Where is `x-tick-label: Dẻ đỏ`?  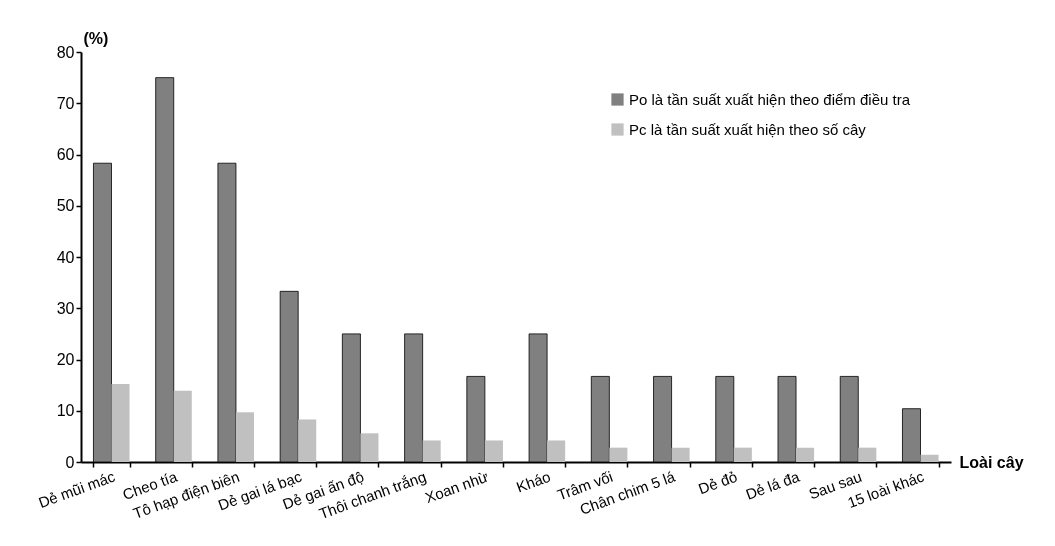
x-tick-label: Dẻ đỏ is located at coordinates (718, 482).